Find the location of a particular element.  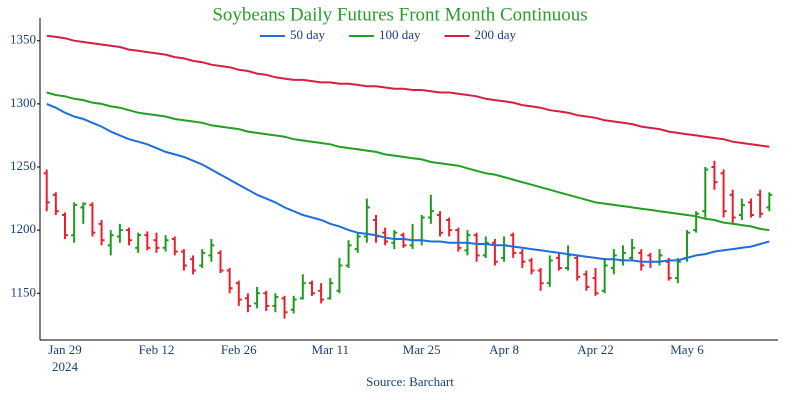

x-tick-label: Jan 29 is located at coordinates (65, 349).